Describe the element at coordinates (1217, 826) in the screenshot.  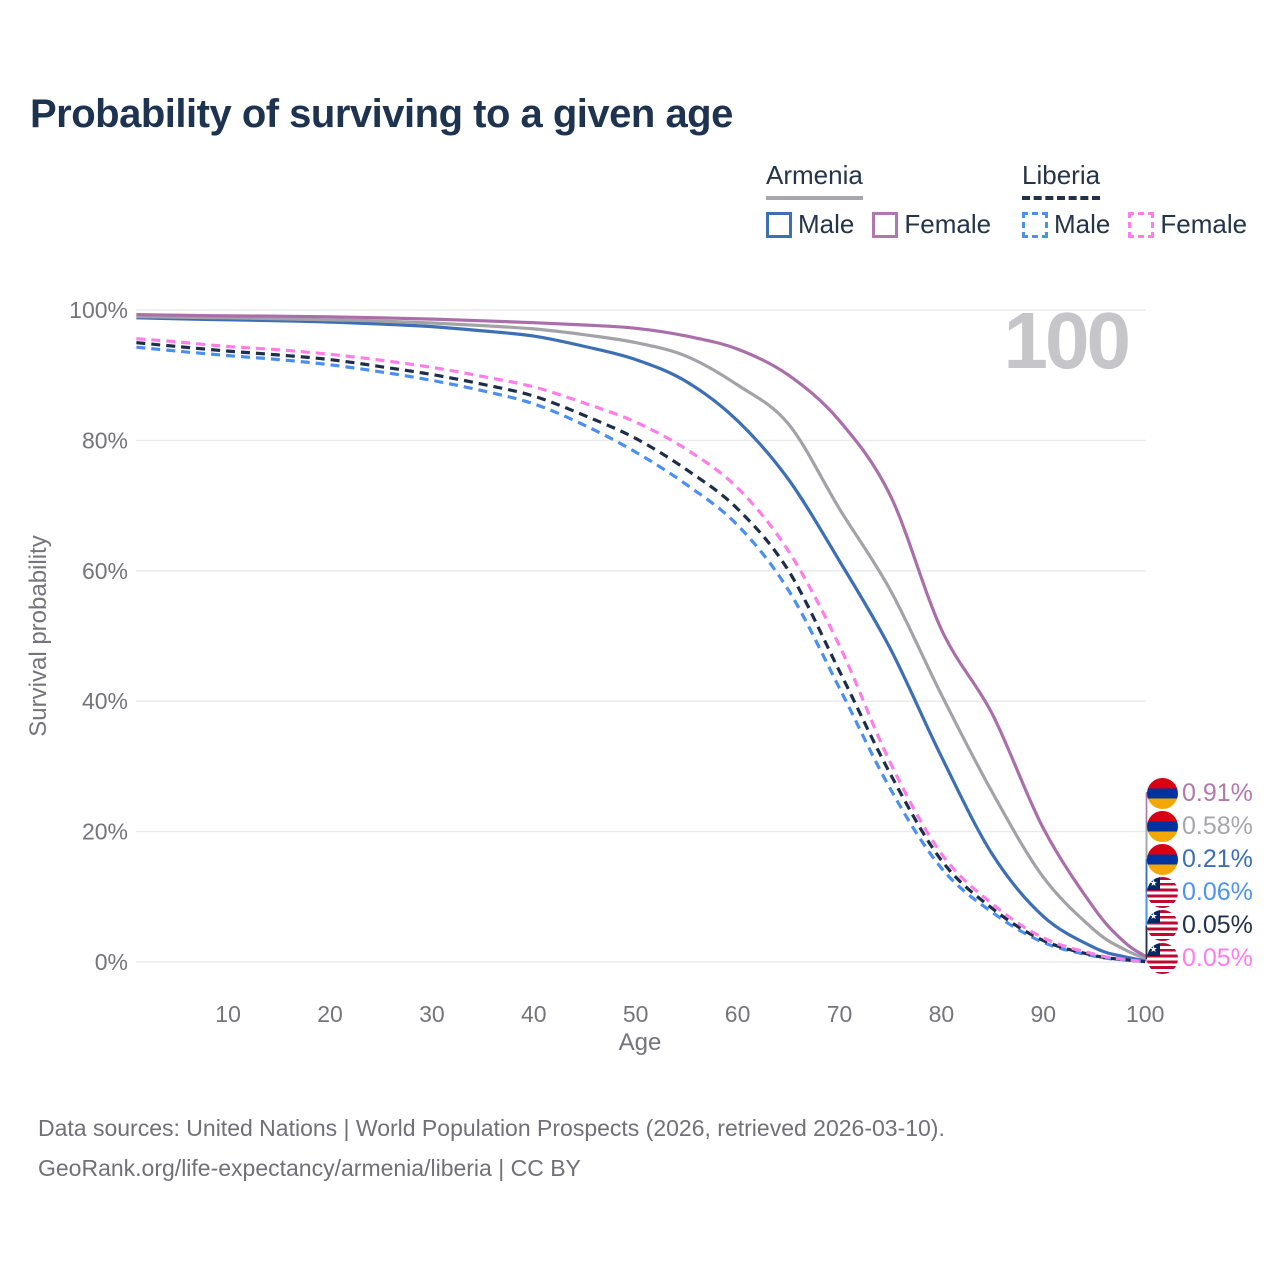
I see `final-survival-value: 0.58%` at that location.